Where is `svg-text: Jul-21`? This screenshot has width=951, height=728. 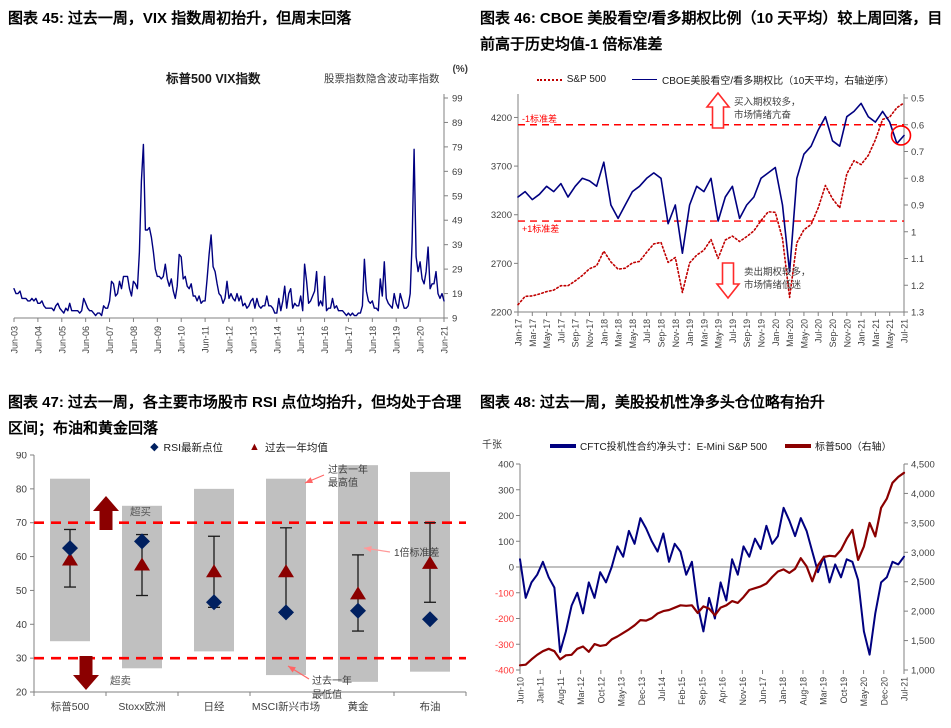
svg-text: Jul-21 is located at coordinates (905, 331).